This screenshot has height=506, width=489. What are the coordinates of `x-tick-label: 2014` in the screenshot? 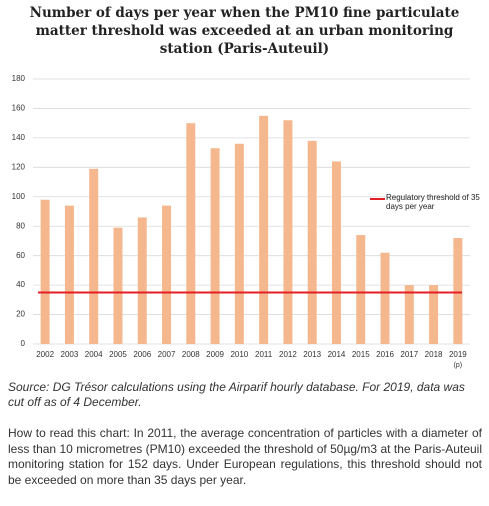 It's located at (337, 354).